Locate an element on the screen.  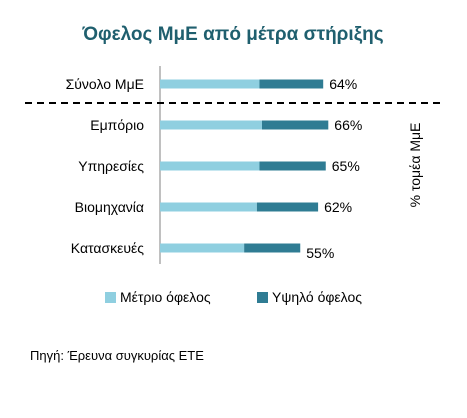
category-label: Εμπόριο is located at coordinates (117, 125).